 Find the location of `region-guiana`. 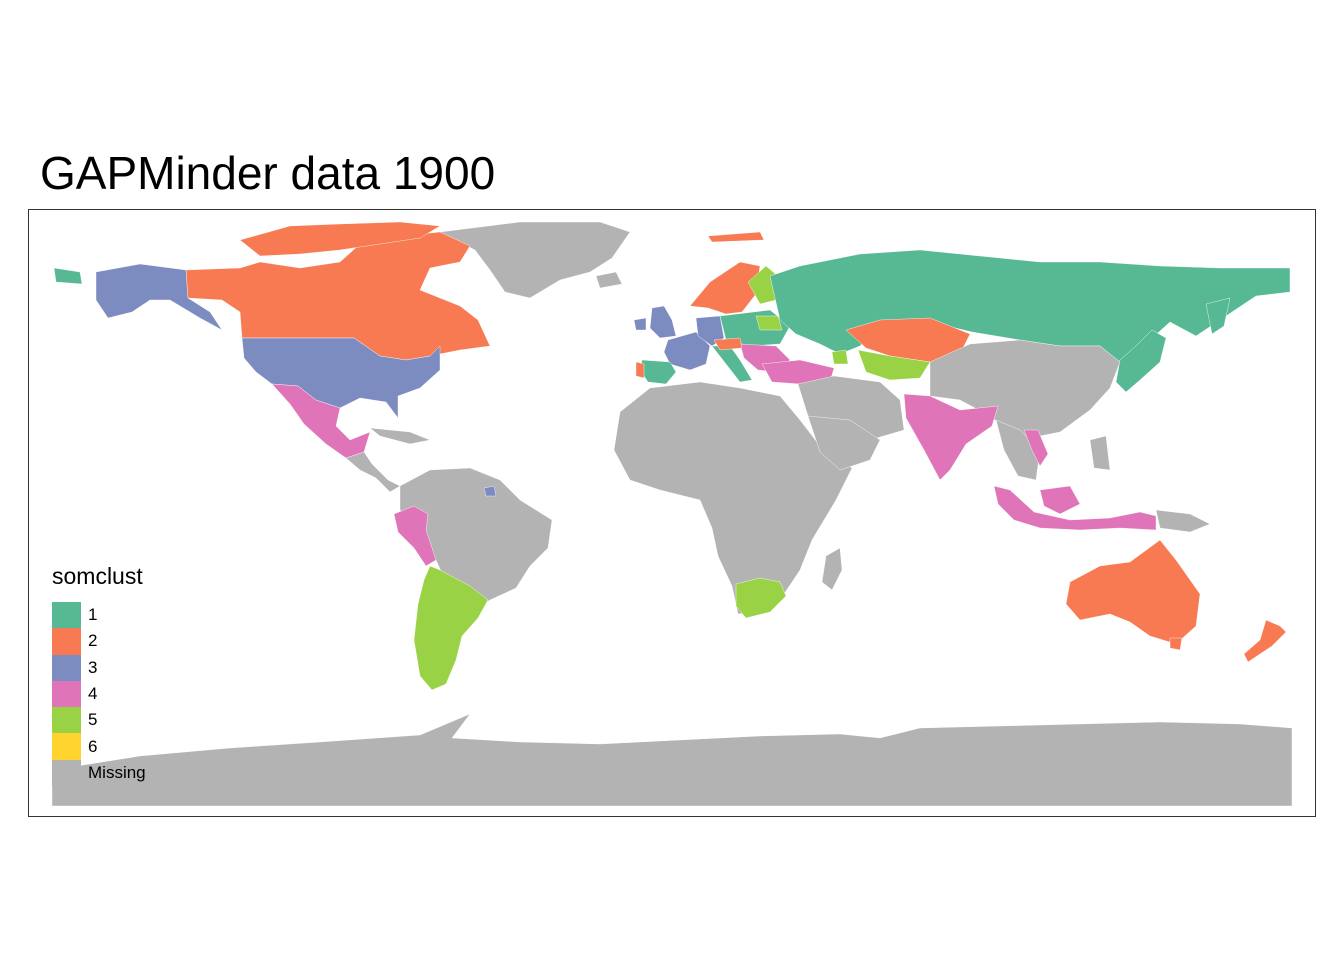

region-guiana is located at coordinates (490, 491).